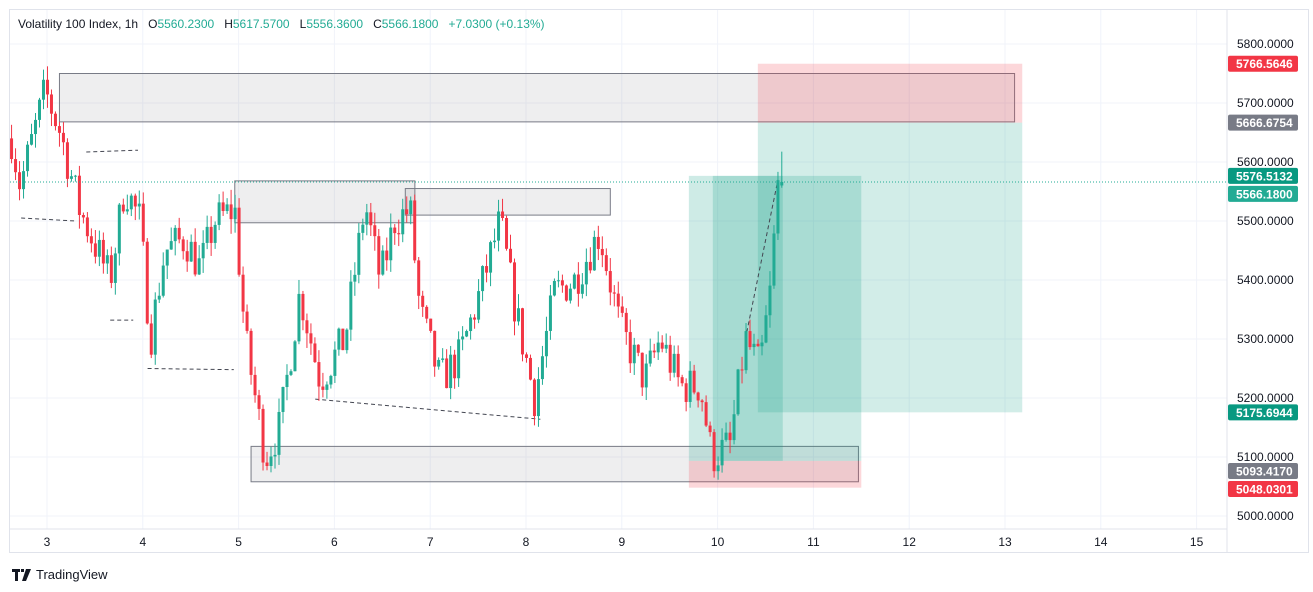 Image resolution: width=1313 pixels, height=592 pixels. Describe the element at coordinates (1265, 162) in the screenshot. I see `price-tick-label: 5600.0000` at that location.